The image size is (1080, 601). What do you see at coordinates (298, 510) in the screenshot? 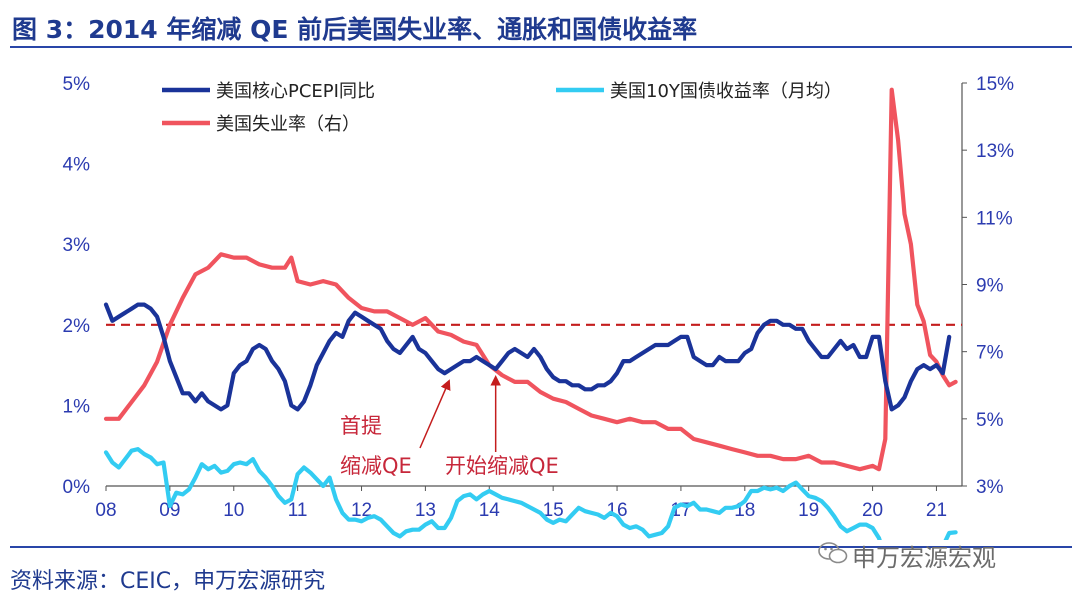
I see `x-tick-label: 11` at bounding box center [298, 510].